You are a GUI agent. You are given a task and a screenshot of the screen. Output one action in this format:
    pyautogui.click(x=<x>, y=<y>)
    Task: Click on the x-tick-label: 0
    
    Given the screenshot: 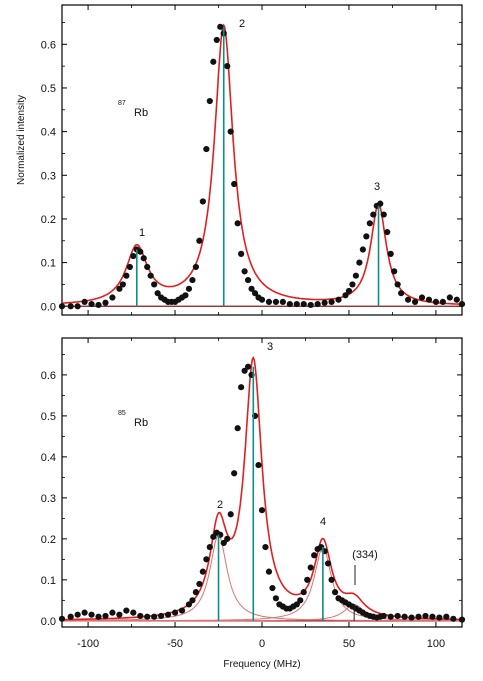 What is the action you would take?
    pyautogui.click(x=262, y=644)
    